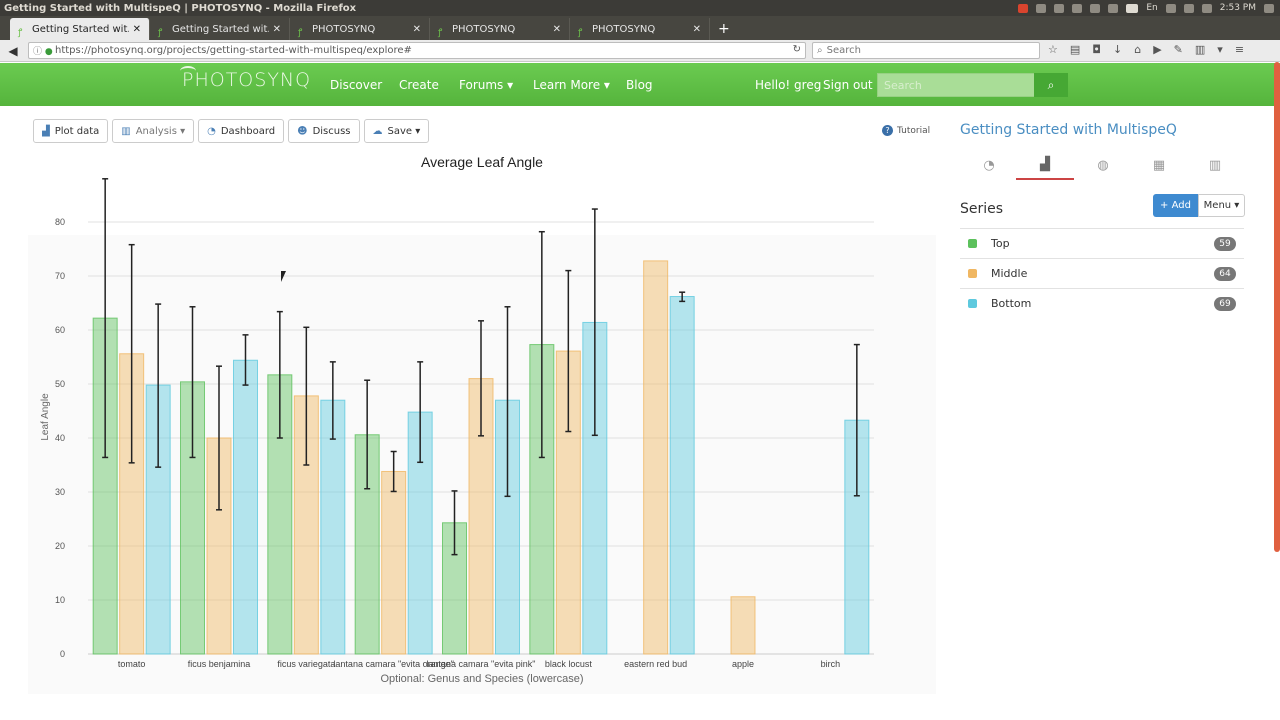 The image size is (1280, 720). Describe the element at coordinates (1041, 8) in the screenshot. I see `dropbox-icon` at that location.